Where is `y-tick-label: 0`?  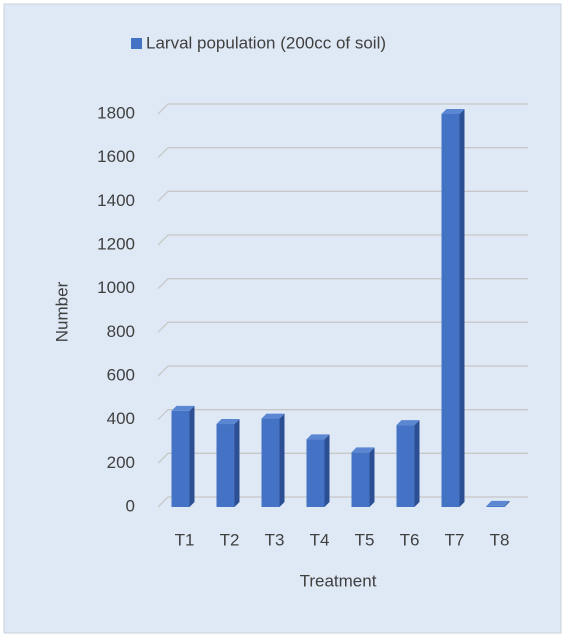
y-tick-label: 0 is located at coordinates (130, 505).